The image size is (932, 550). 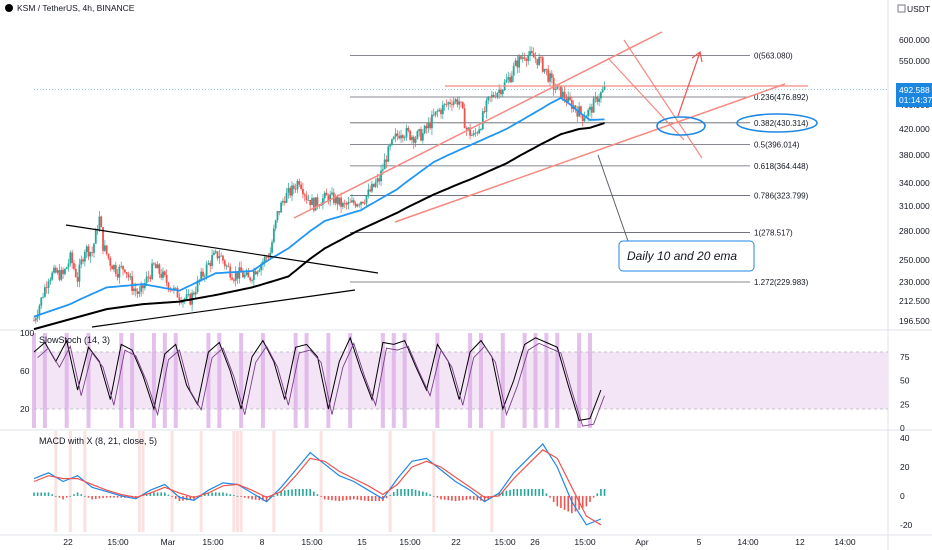 I want to click on callout-text: Daily 10 and 20 ema, so click(x=682, y=256).